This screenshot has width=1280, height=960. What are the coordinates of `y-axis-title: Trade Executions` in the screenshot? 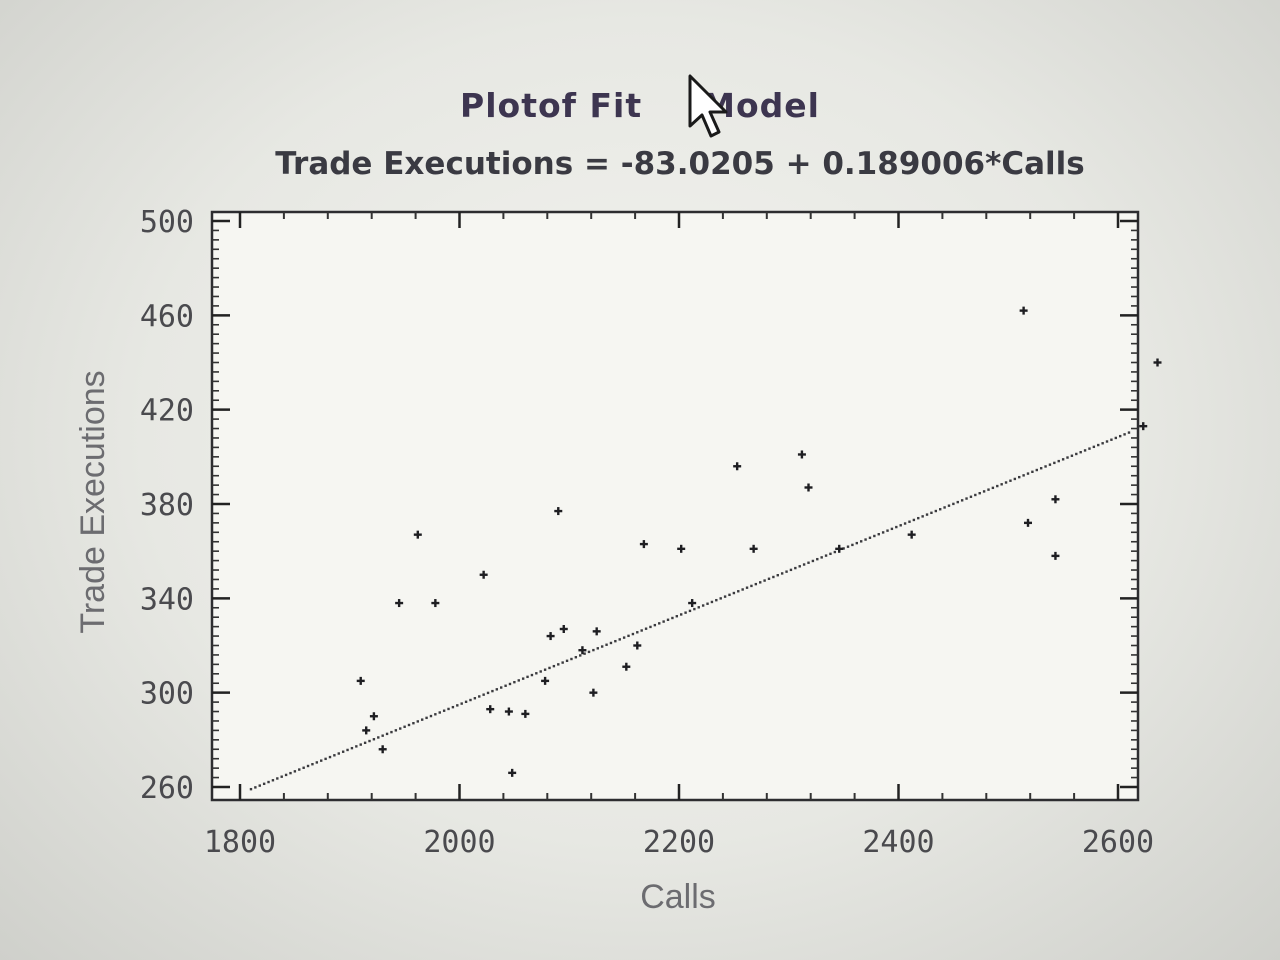 It's located at (93, 501).